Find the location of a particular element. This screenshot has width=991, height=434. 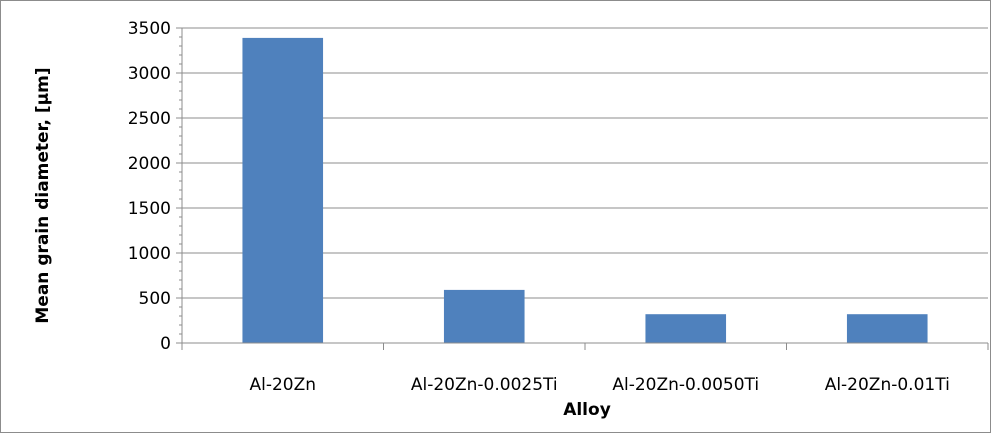

x-tick-marks is located at coordinates (585, 346).